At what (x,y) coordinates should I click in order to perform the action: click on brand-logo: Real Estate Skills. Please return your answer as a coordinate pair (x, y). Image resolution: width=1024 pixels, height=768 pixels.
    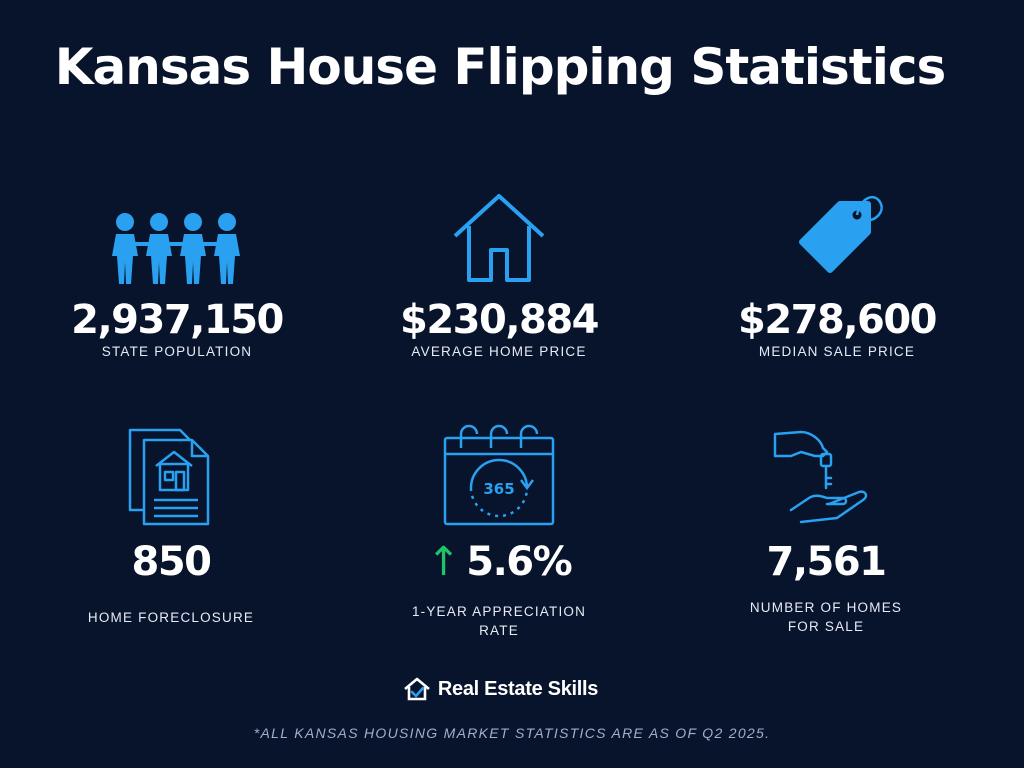
    Looking at the image, I should click on (500, 689).